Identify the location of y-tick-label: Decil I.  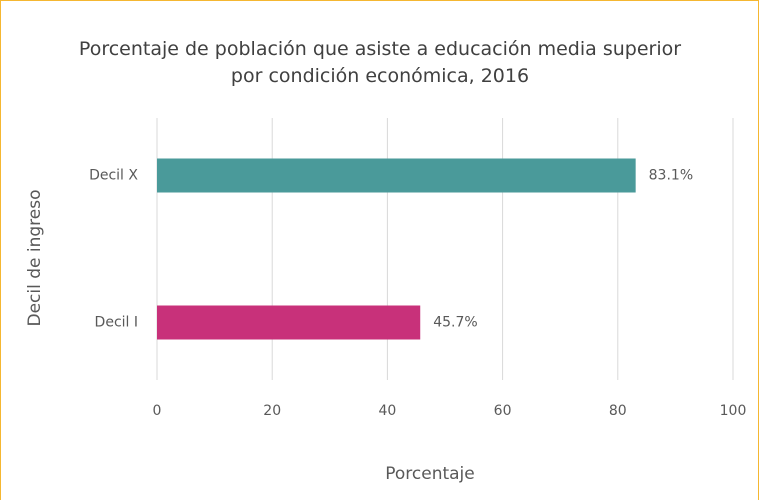
(116, 323).